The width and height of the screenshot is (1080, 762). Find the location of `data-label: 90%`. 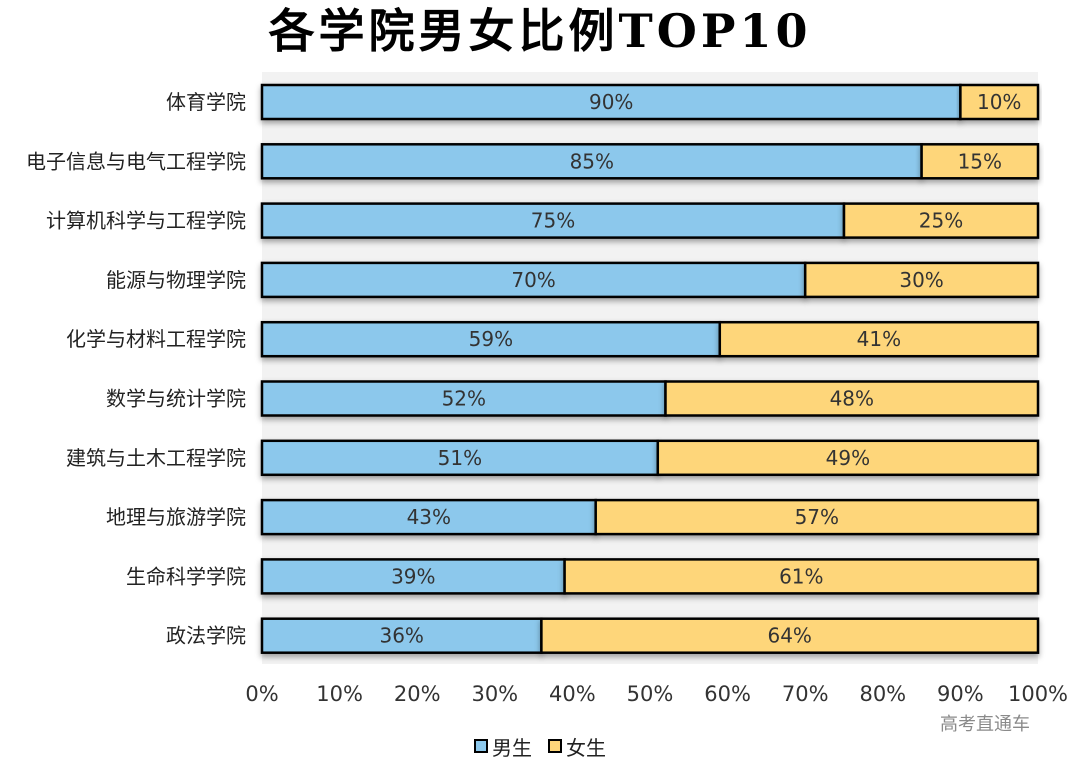

data-label: 90% is located at coordinates (611, 102).